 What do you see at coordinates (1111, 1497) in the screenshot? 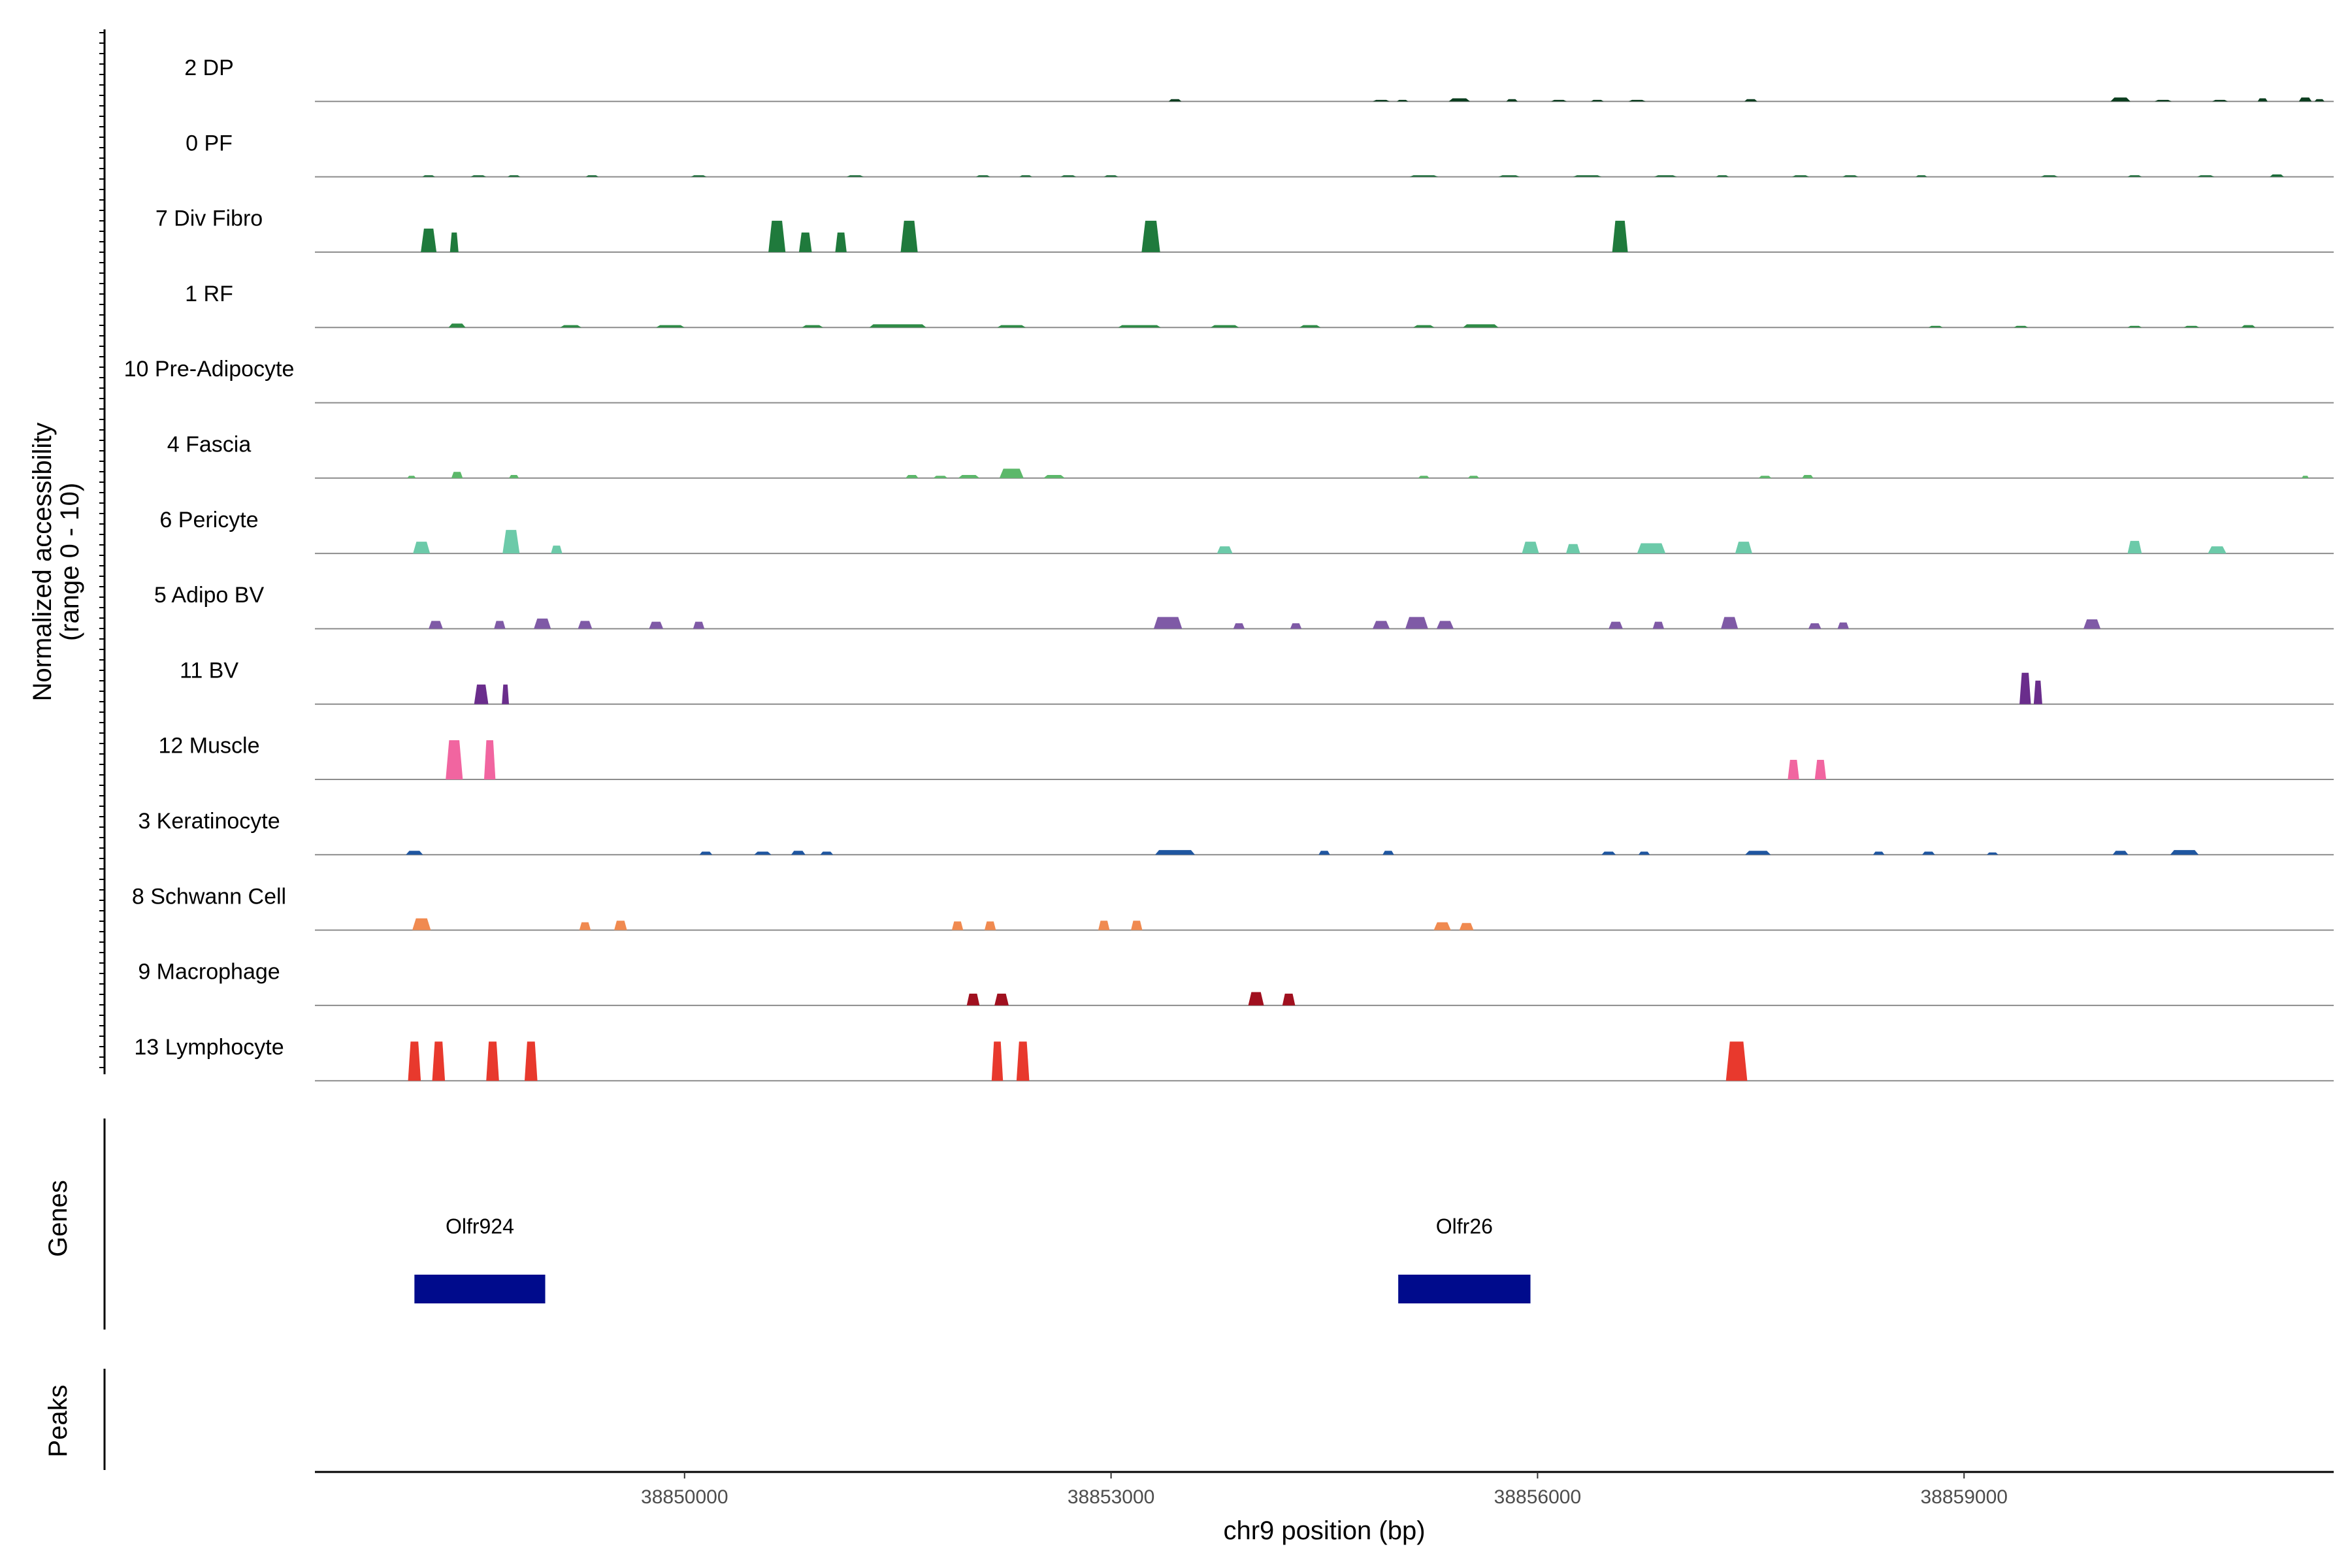
I see `x-tick-label: 38853000` at bounding box center [1111, 1497].